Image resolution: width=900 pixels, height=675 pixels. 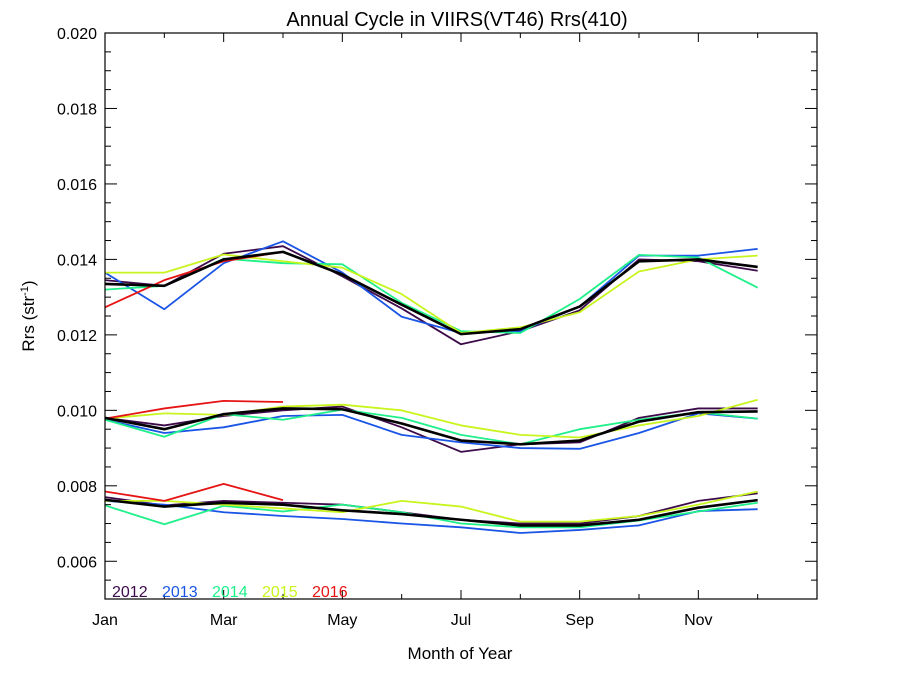 I want to click on x-tick-label: May, so click(x=342, y=620).